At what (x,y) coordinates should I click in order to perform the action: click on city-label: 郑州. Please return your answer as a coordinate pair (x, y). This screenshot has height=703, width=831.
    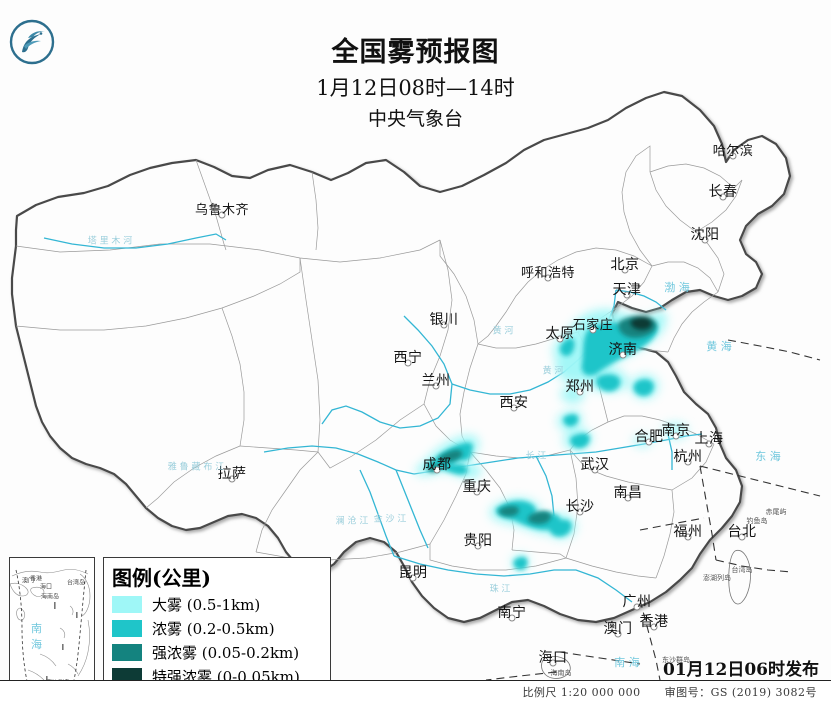
    Looking at the image, I should click on (580, 387).